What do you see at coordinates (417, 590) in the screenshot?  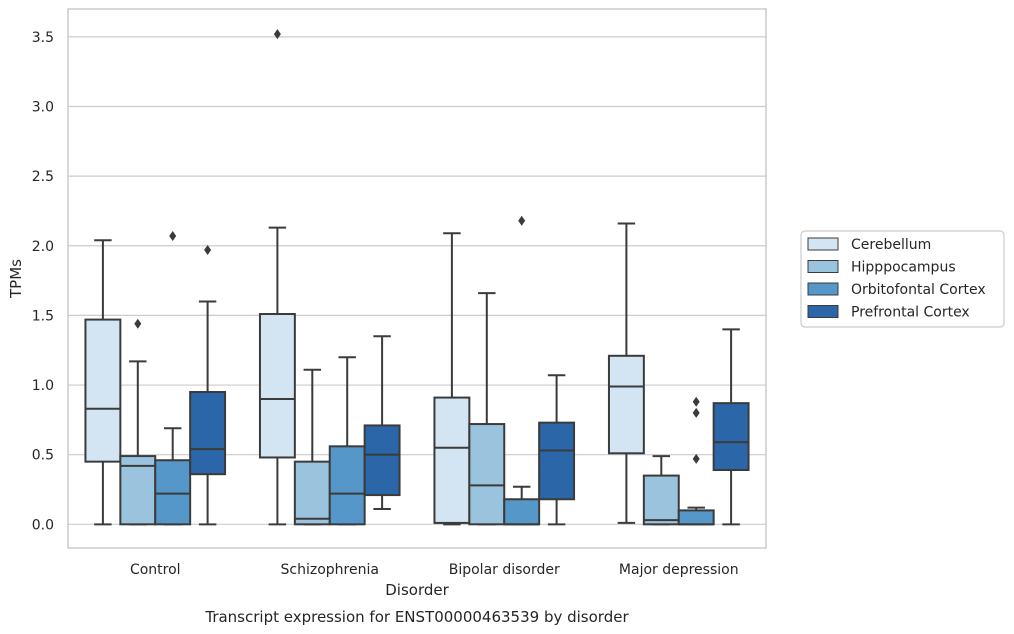 I see `x-axis-title: Disorder` at bounding box center [417, 590].